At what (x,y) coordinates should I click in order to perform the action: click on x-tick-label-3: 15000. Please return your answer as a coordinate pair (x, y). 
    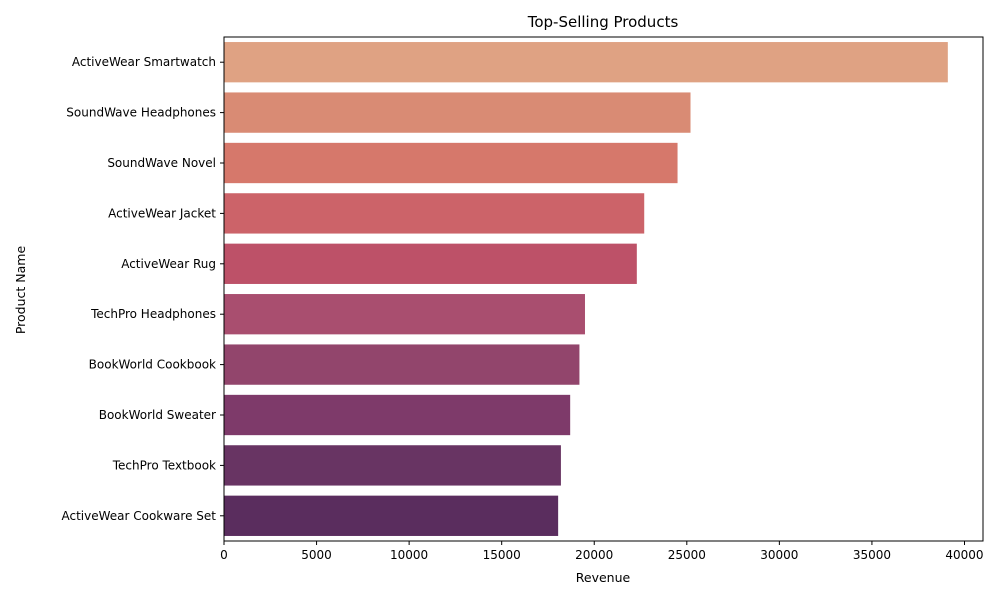
    Looking at the image, I should click on (502, 555).